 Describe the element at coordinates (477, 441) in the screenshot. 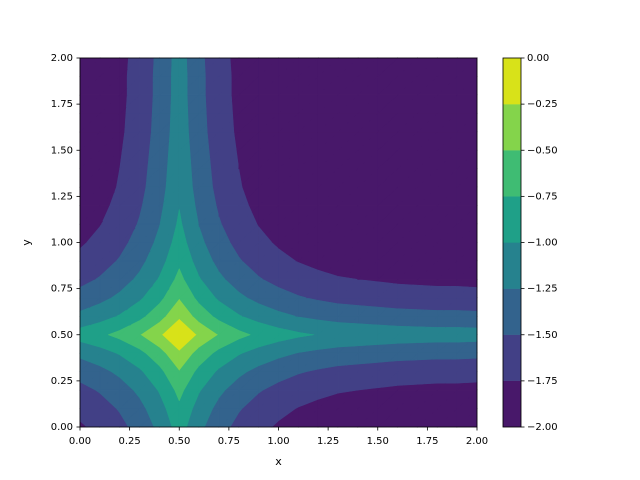

I see `x-tick-label: 2.00` at that location.